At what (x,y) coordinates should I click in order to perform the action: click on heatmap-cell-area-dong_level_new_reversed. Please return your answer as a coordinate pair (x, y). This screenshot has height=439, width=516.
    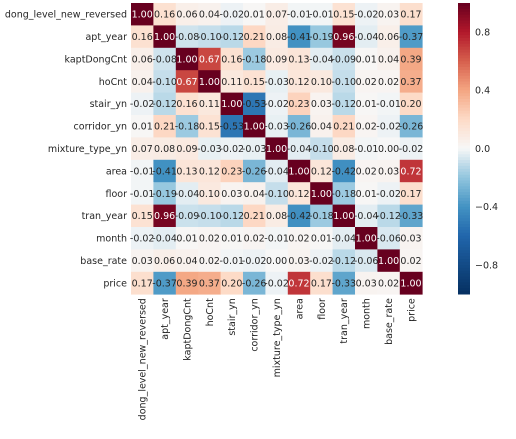
    Looking at the image, I should click on (142, 171).